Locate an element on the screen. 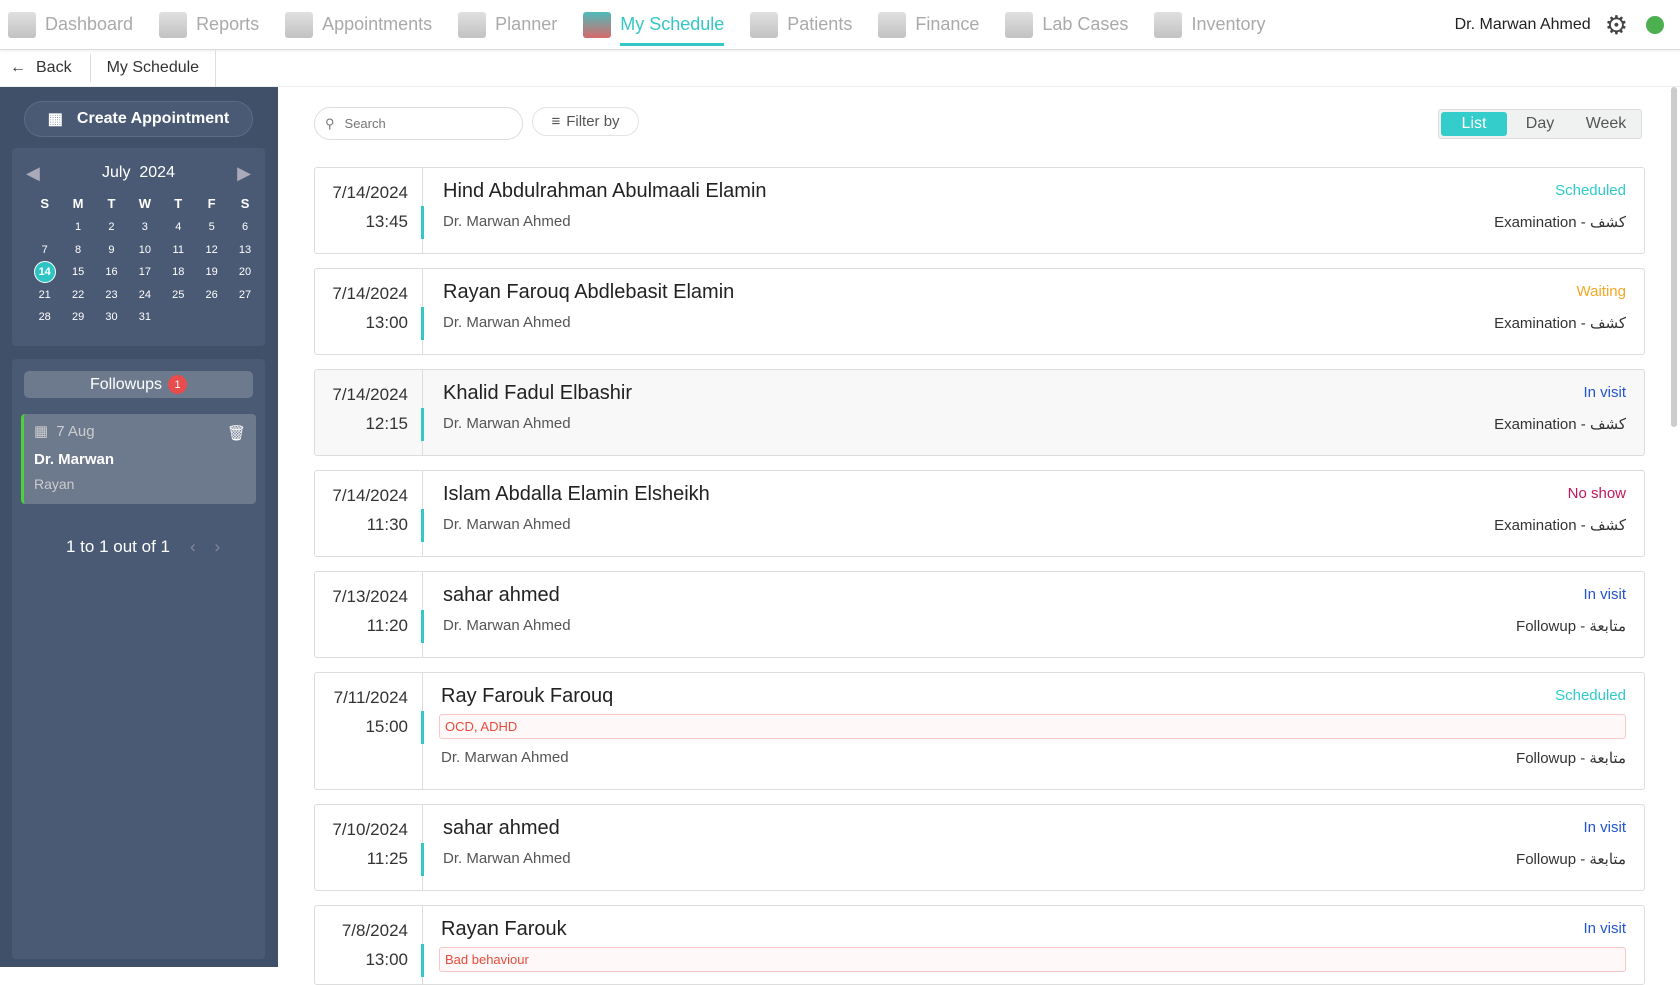 This screenshot has width=1680, height=985. calendar-day: 11 is located at coordinates (178, 249).